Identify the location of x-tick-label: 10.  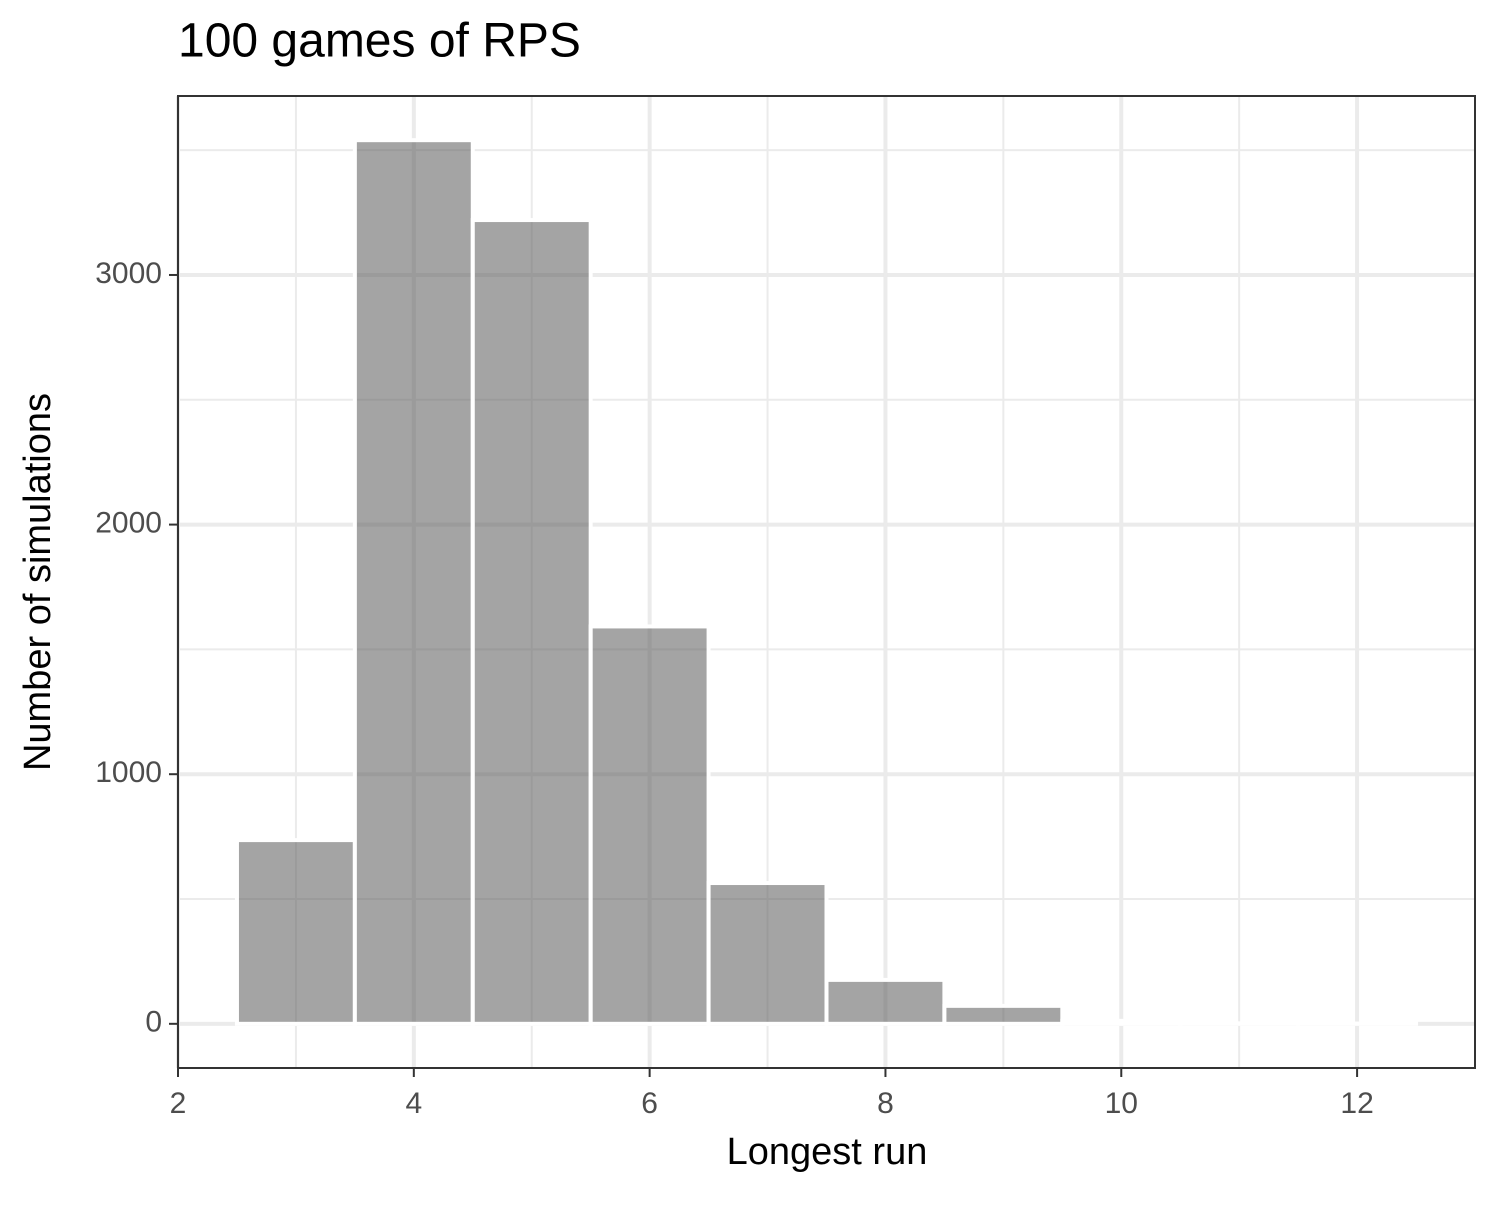
(1121, 1103).